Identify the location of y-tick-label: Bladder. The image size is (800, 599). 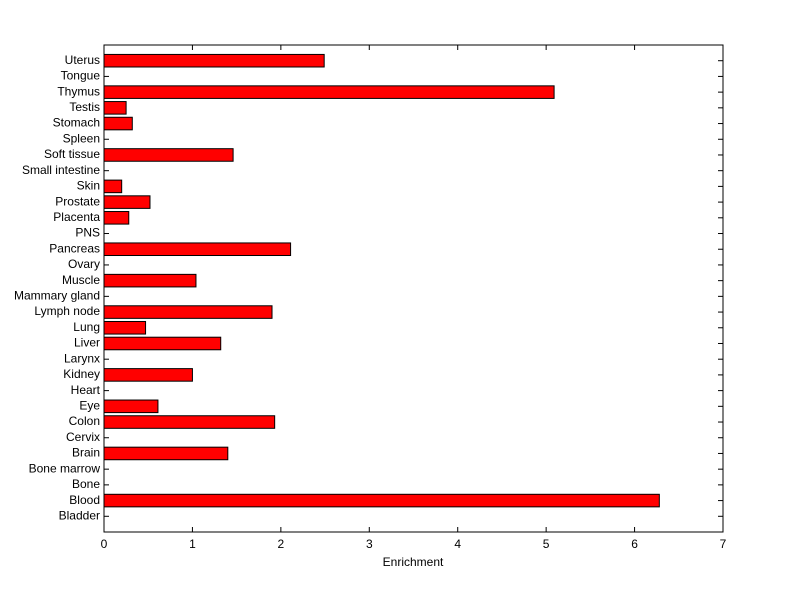
(79, 515).